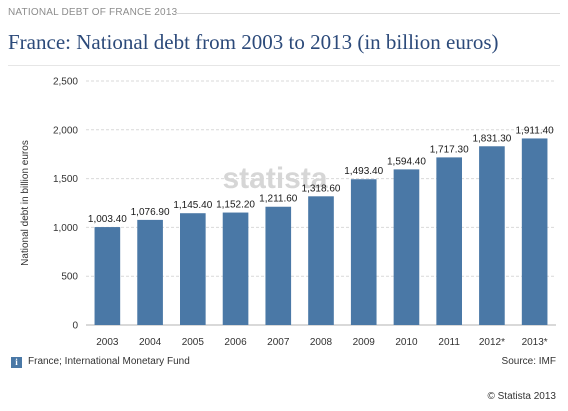  I want to click on info-icon: i, so click(16, 362).